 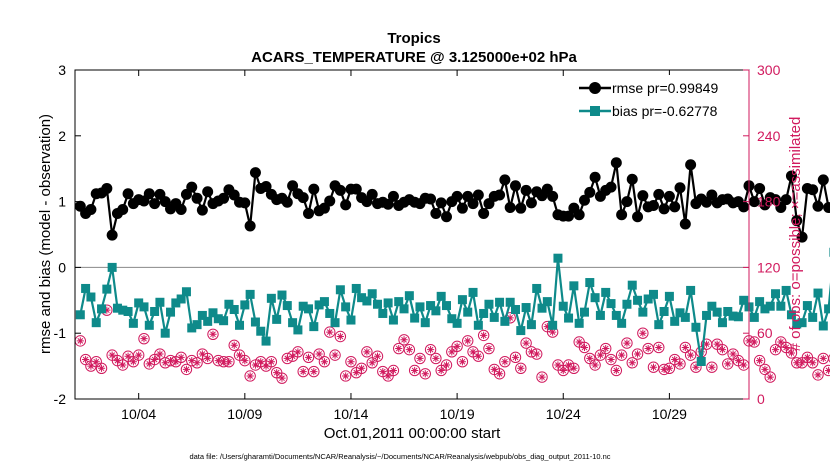 I want to click on legend-rmse-marker, so click(x=595, y=88).